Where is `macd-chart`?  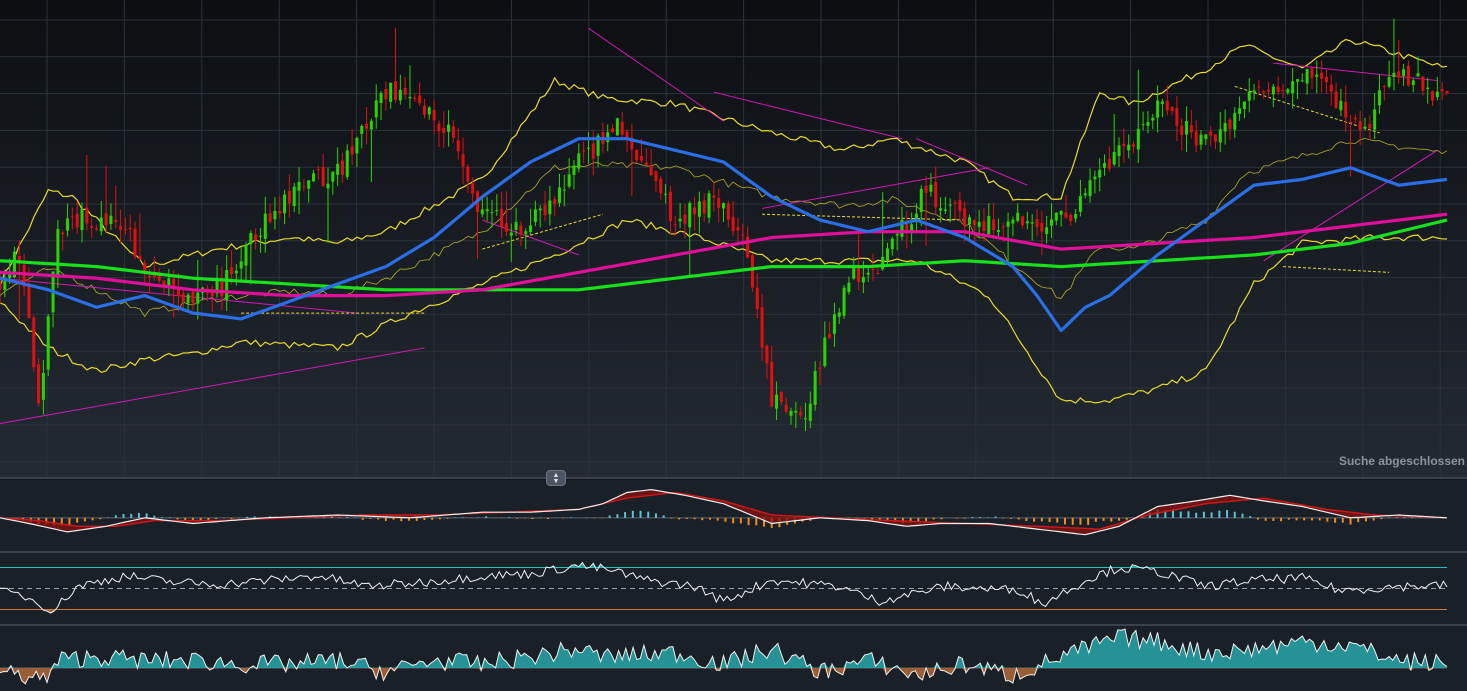 macd-chart is located at coordinates (733, 515).